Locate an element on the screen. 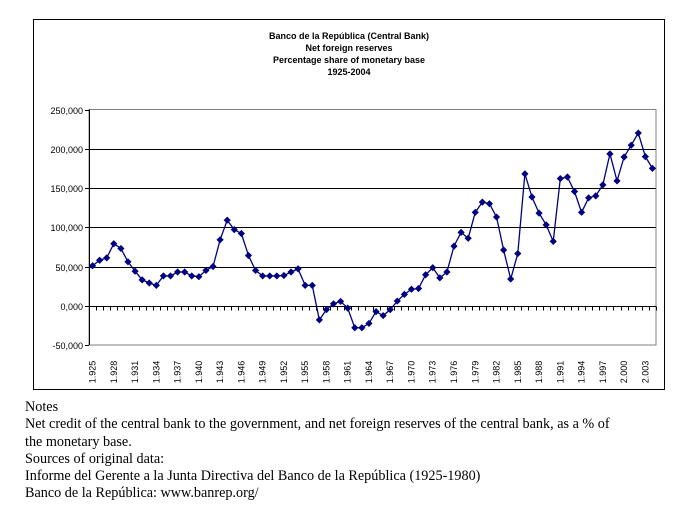 This screenshot has height=516, width=695. x-tick-label: 1.946 is located at coordinates (241, 372).